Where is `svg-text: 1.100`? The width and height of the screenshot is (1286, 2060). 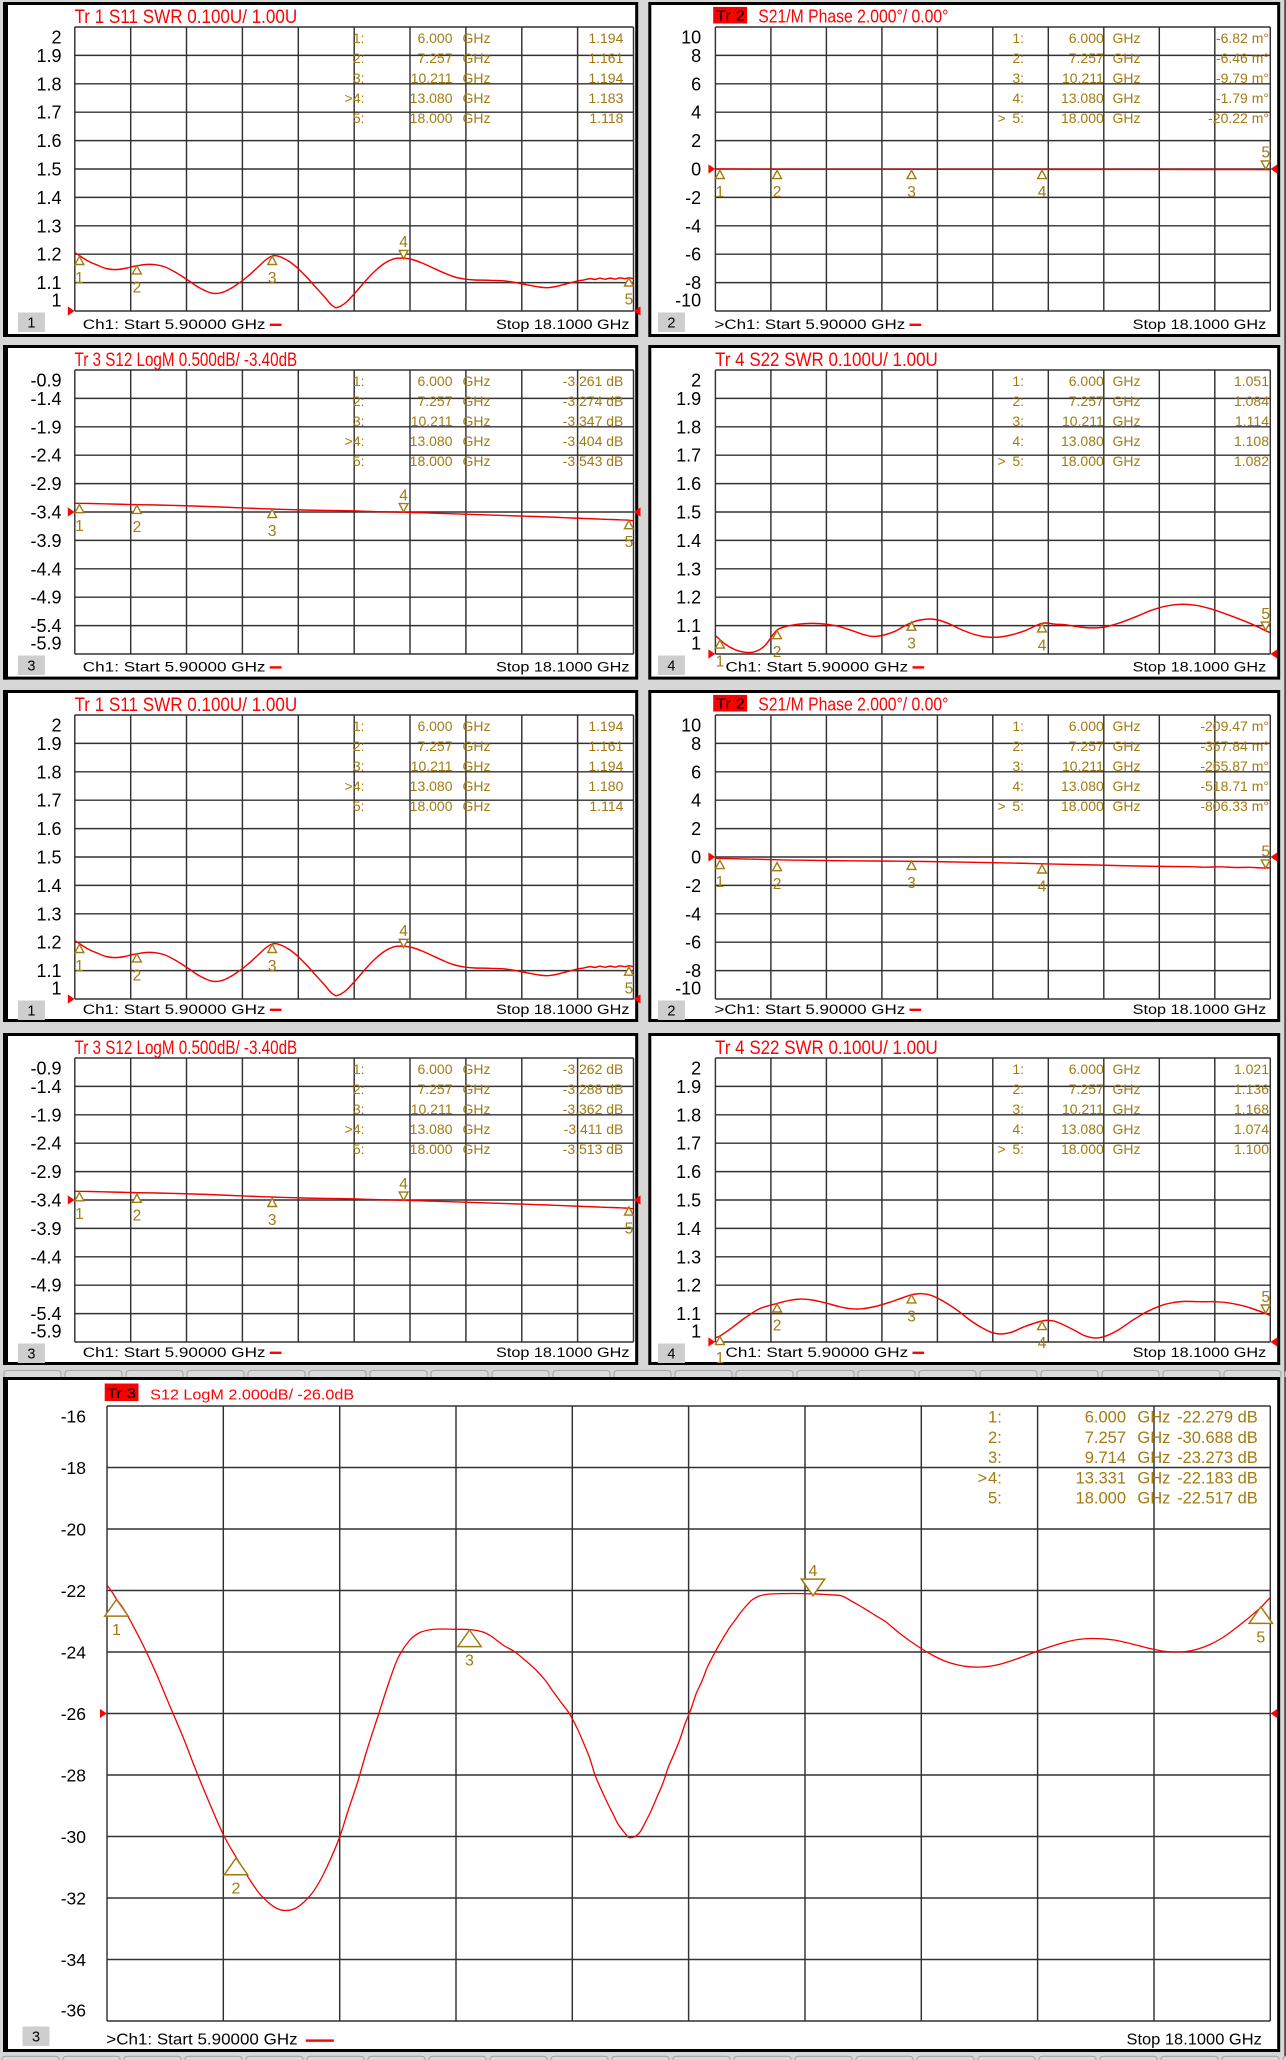
svg-text: 1.100 is located at coordinates (1251, 1149).